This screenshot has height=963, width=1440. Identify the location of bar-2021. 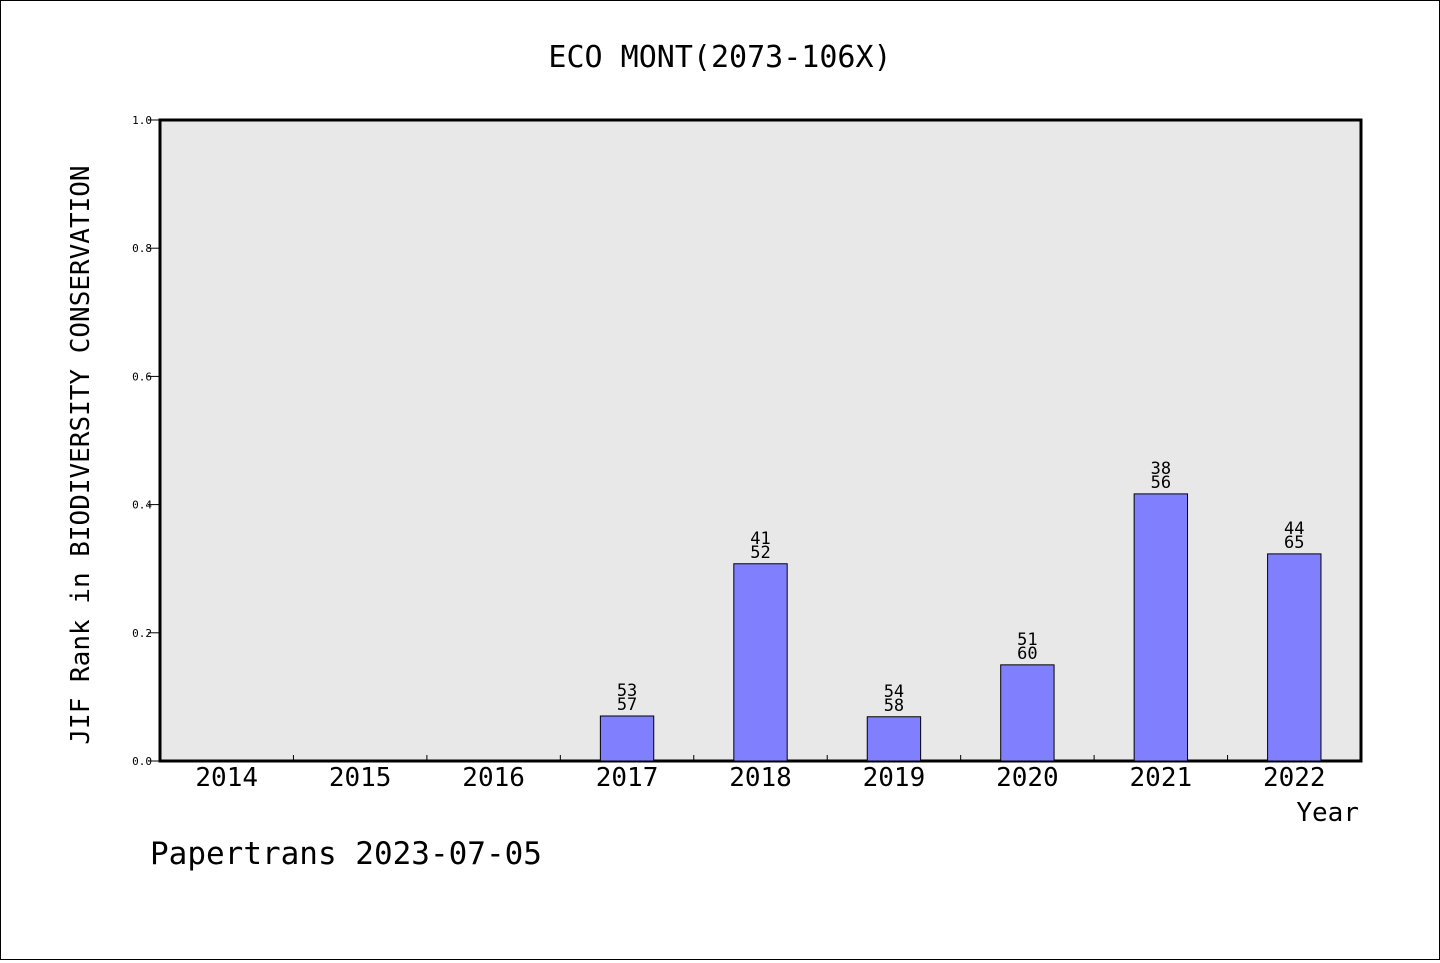
(1161, 627).